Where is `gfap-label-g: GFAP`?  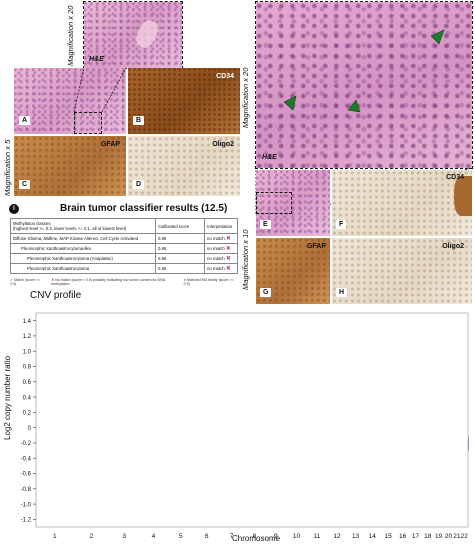 gfap-label-g: GFAP is located at coordinates (316, 246).